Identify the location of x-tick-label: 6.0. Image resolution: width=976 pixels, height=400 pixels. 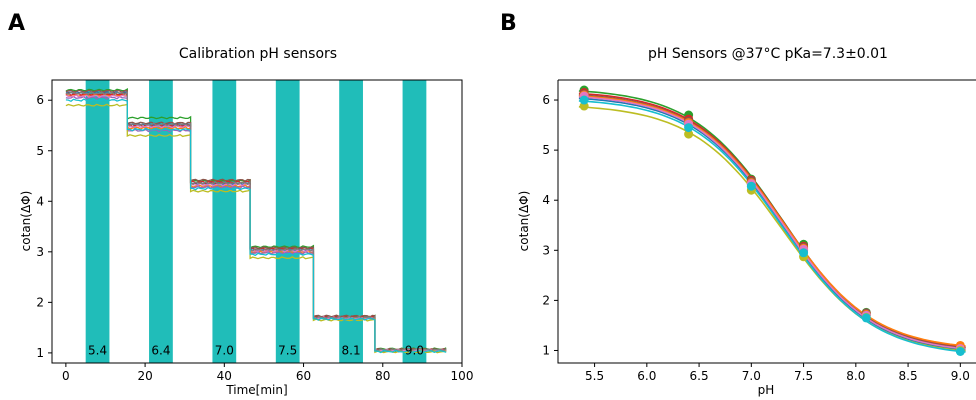
(646, 376).